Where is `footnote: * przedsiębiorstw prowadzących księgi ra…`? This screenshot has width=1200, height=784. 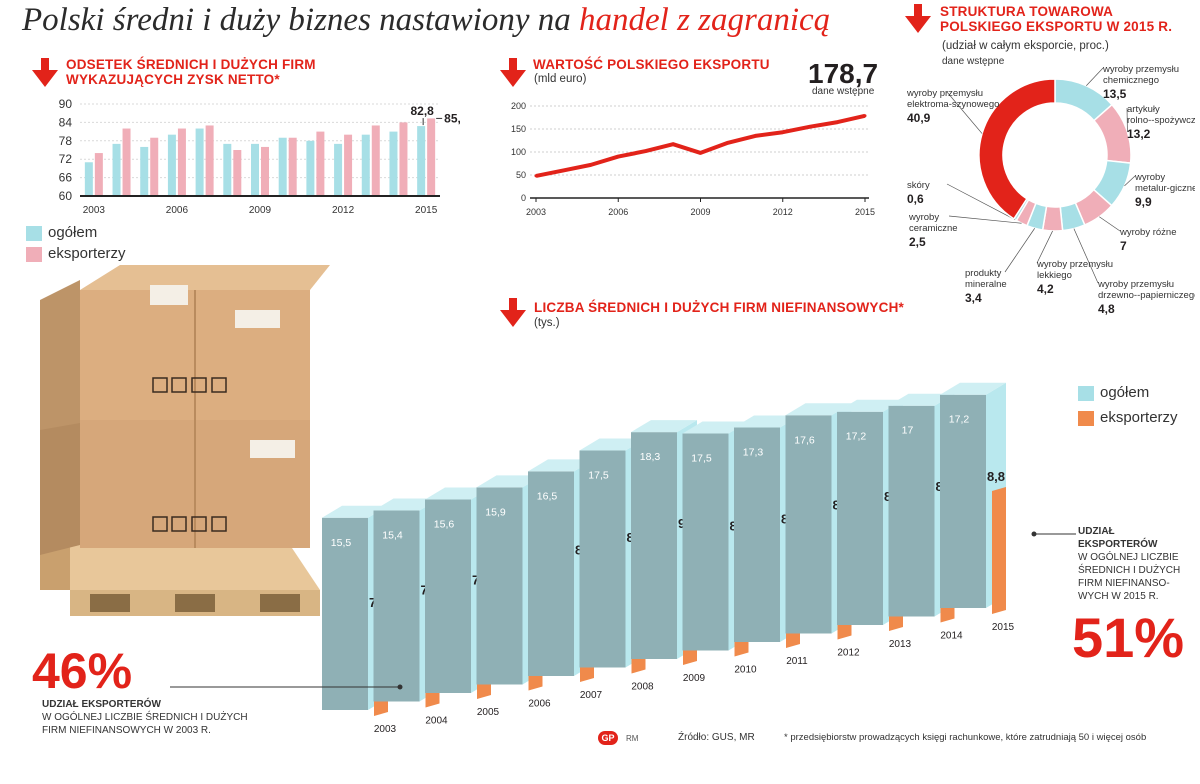
footnote: * przedsiębiorstw prowadzących księgi ra… is located at coordinates (965, 737).